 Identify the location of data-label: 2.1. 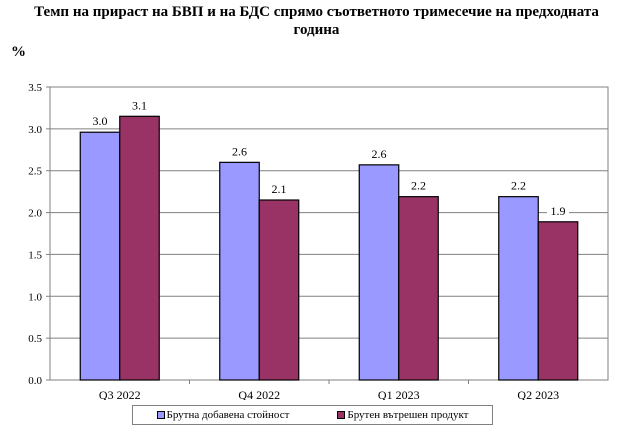
(279, 189).